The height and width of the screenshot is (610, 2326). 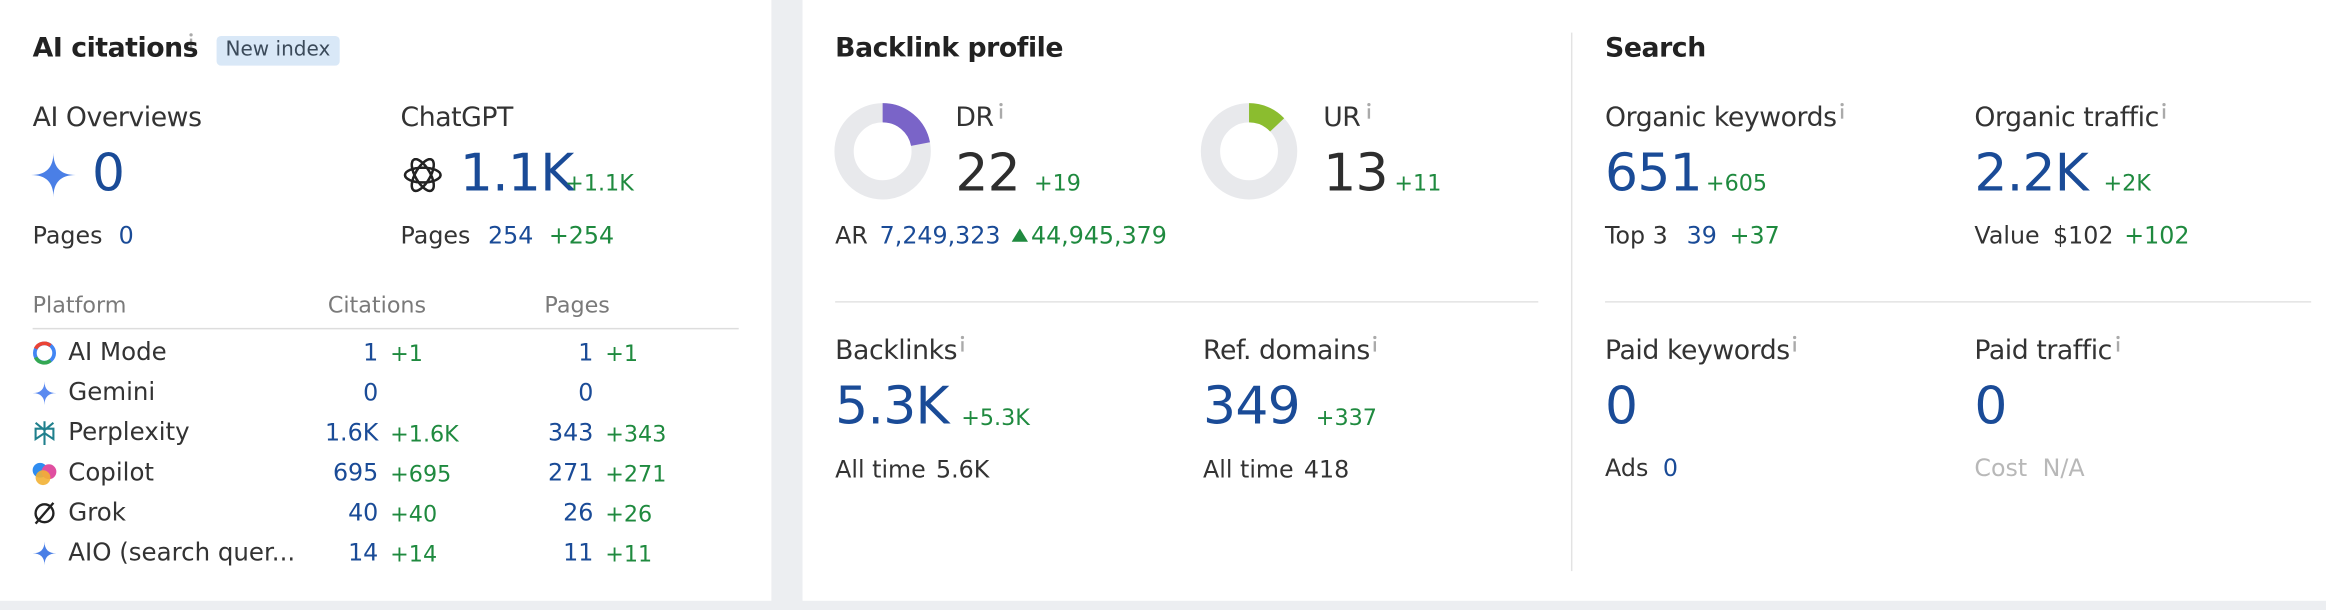 What do you see at coordinates (1326, 469) in the screenshot?
I see `label: 418` at bounding box center [1326, 469].